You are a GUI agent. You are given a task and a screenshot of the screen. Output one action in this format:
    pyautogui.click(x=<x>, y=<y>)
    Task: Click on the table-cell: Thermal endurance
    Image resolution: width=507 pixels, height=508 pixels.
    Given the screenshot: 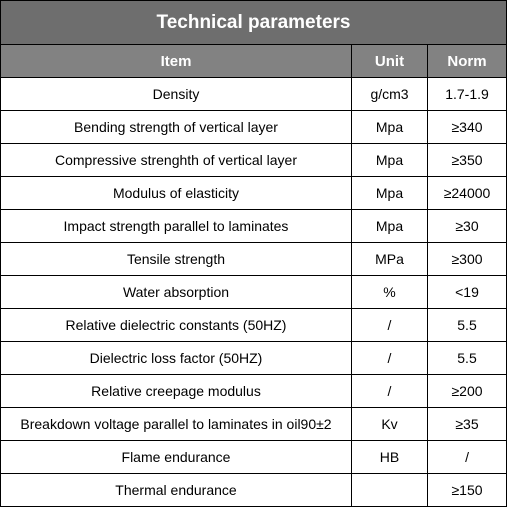 What is the action you would take?
    pyautogui.click(x=176, y=490)
    